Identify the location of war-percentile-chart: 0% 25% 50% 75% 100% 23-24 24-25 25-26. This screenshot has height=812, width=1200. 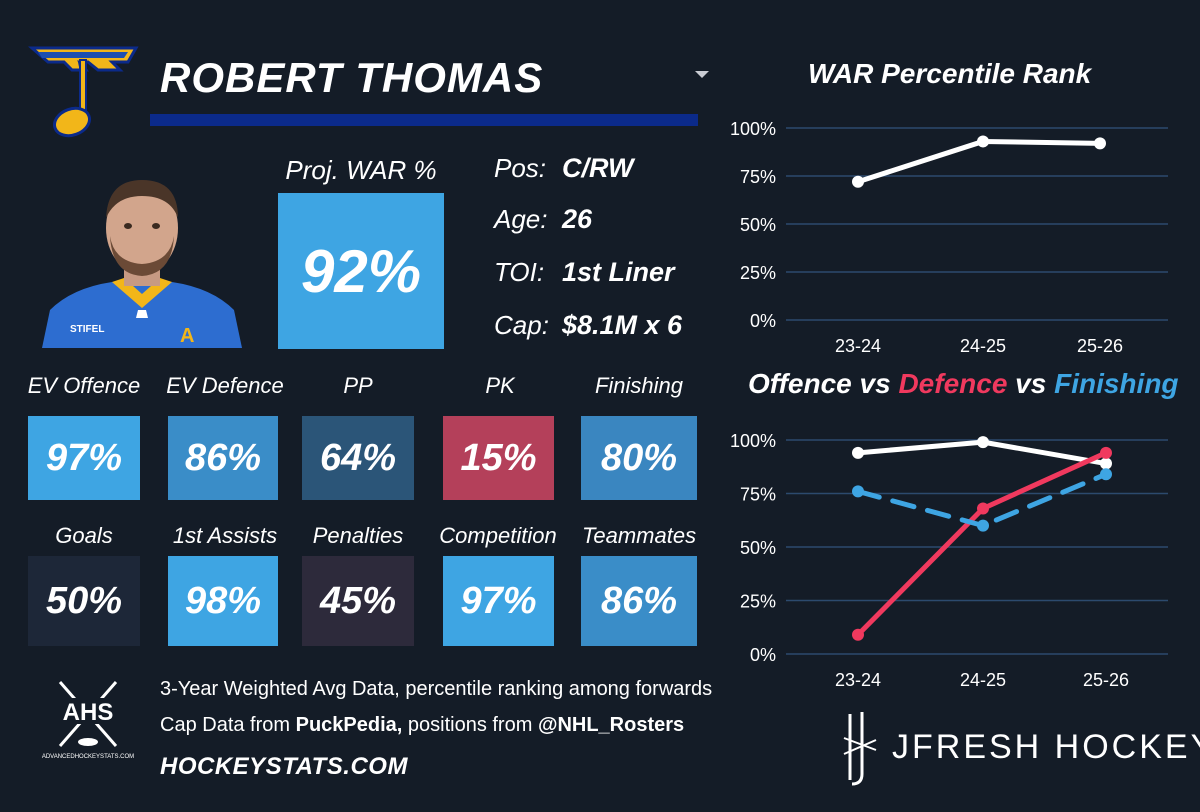
(949, 237).